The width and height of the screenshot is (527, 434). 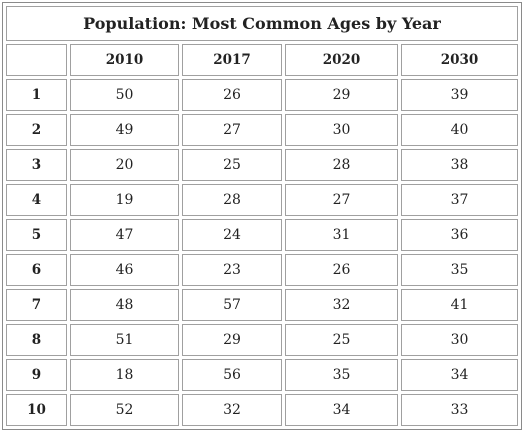 I want to click on data-row: 6 46 23 26 35, so click(x=262, y=270).